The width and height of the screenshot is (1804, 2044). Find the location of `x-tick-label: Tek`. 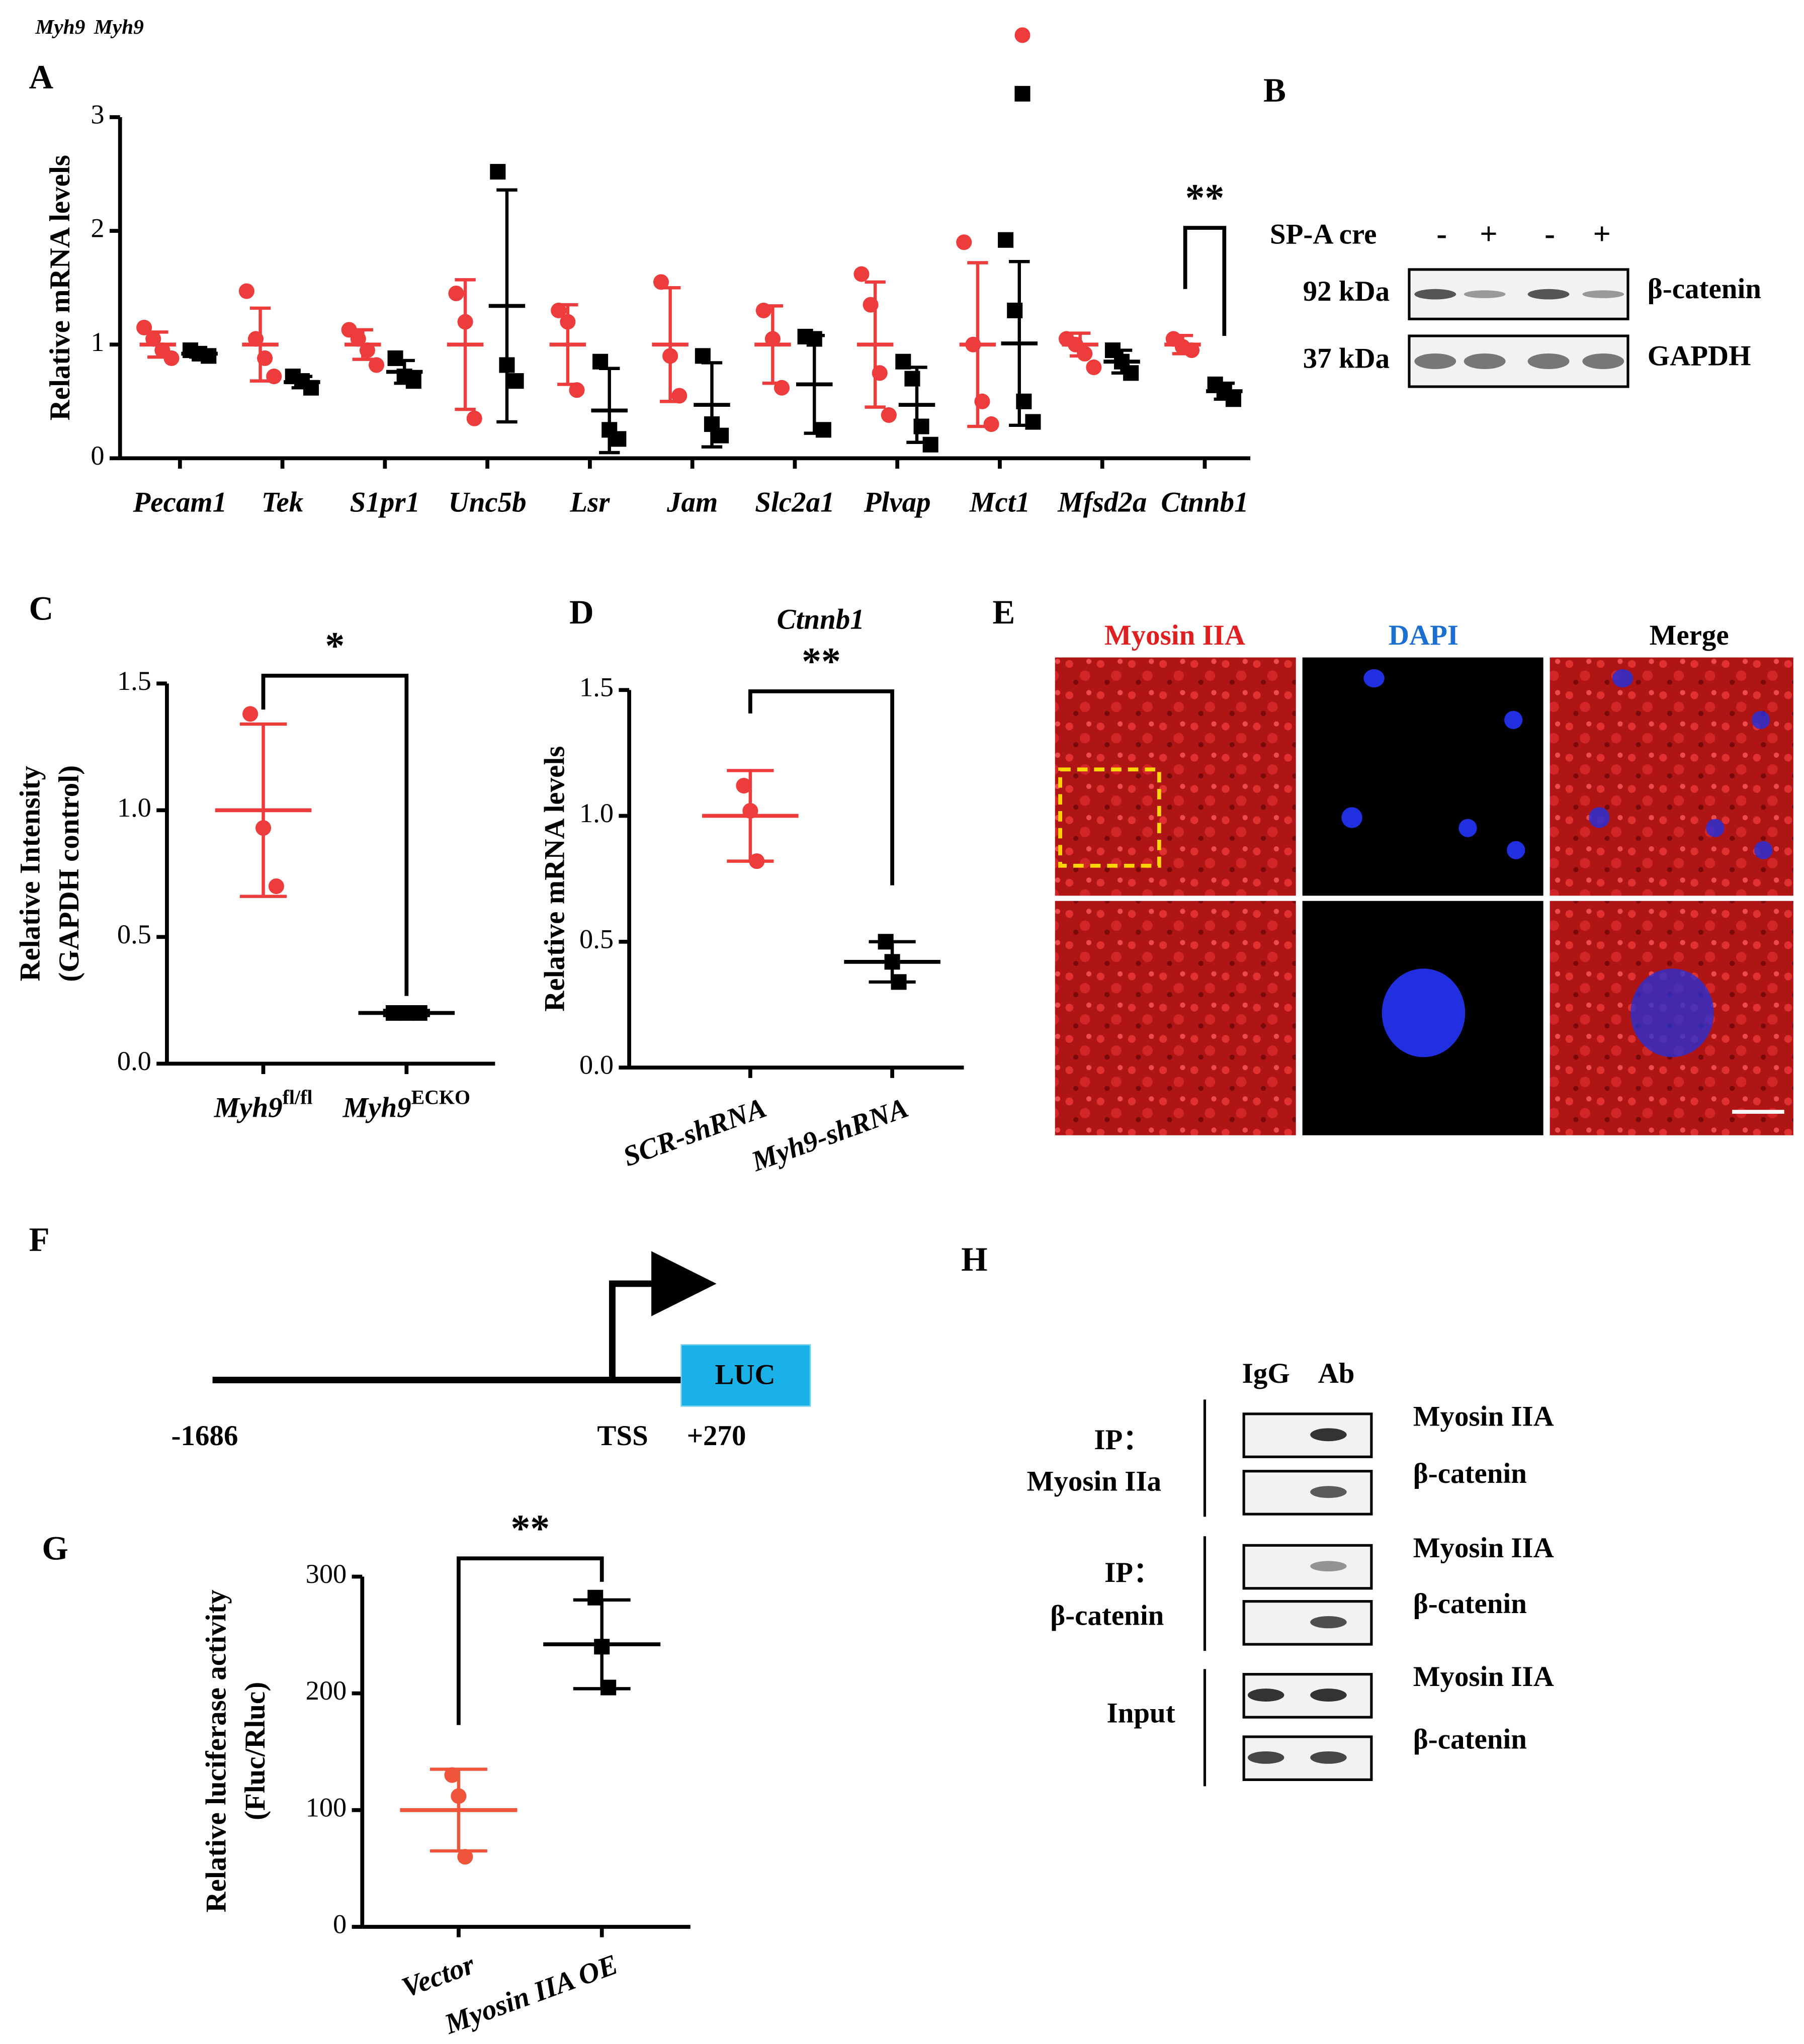

x-tick-label: Tek is located at coordinates (283, 502).